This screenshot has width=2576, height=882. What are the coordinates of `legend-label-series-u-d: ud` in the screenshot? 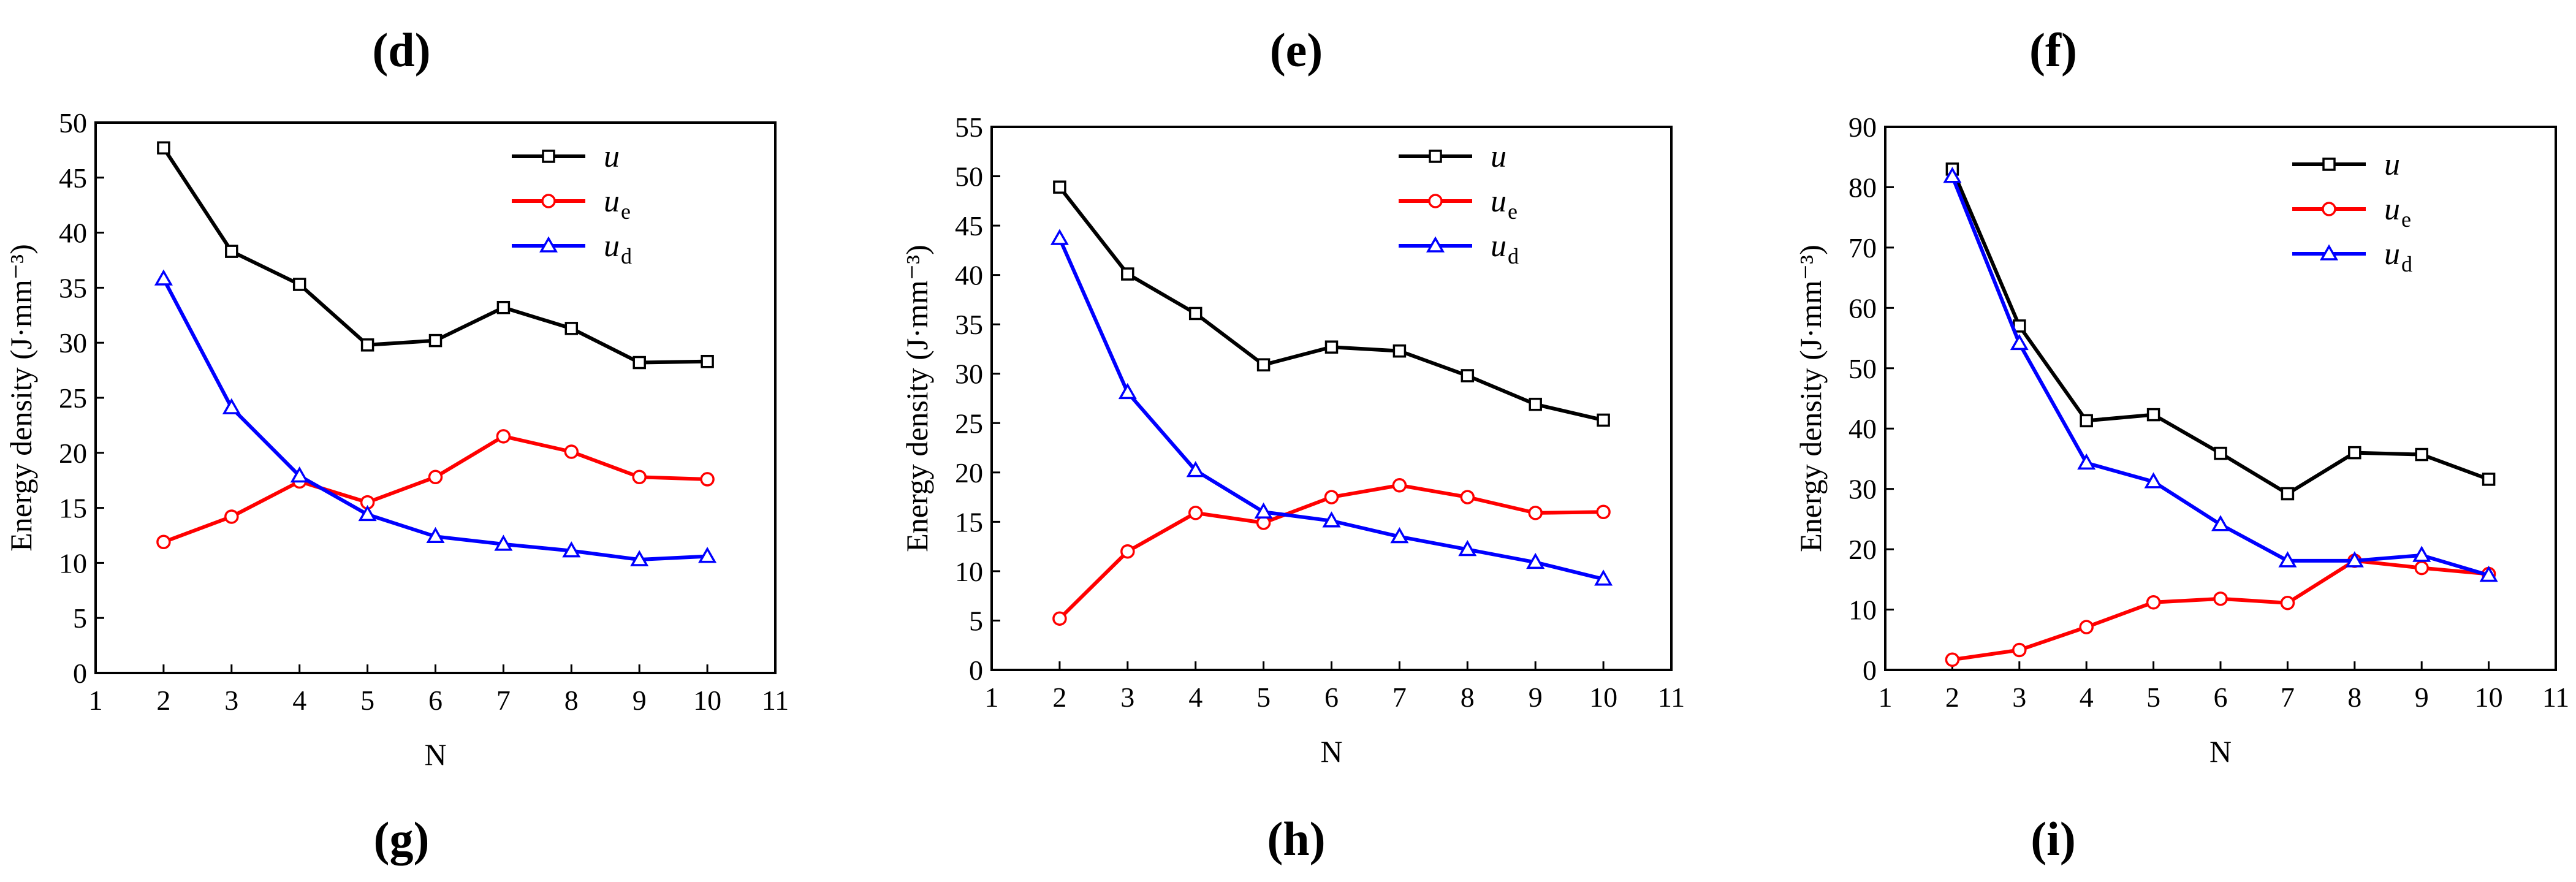 It's located at (1505, 248).